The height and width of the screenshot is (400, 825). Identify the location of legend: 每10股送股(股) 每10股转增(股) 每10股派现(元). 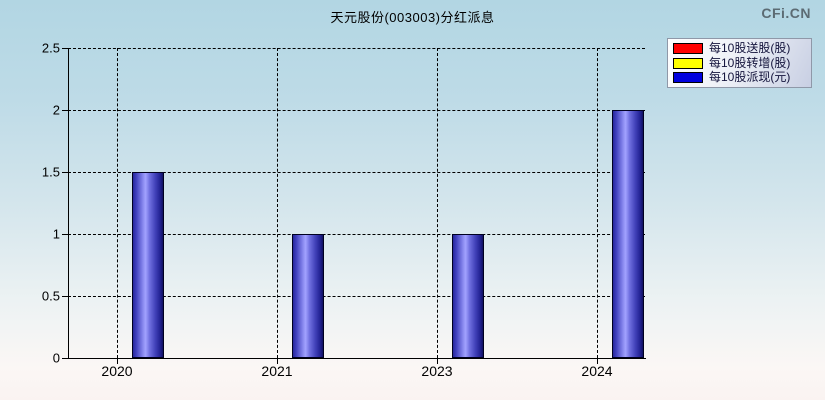
(739, 63).